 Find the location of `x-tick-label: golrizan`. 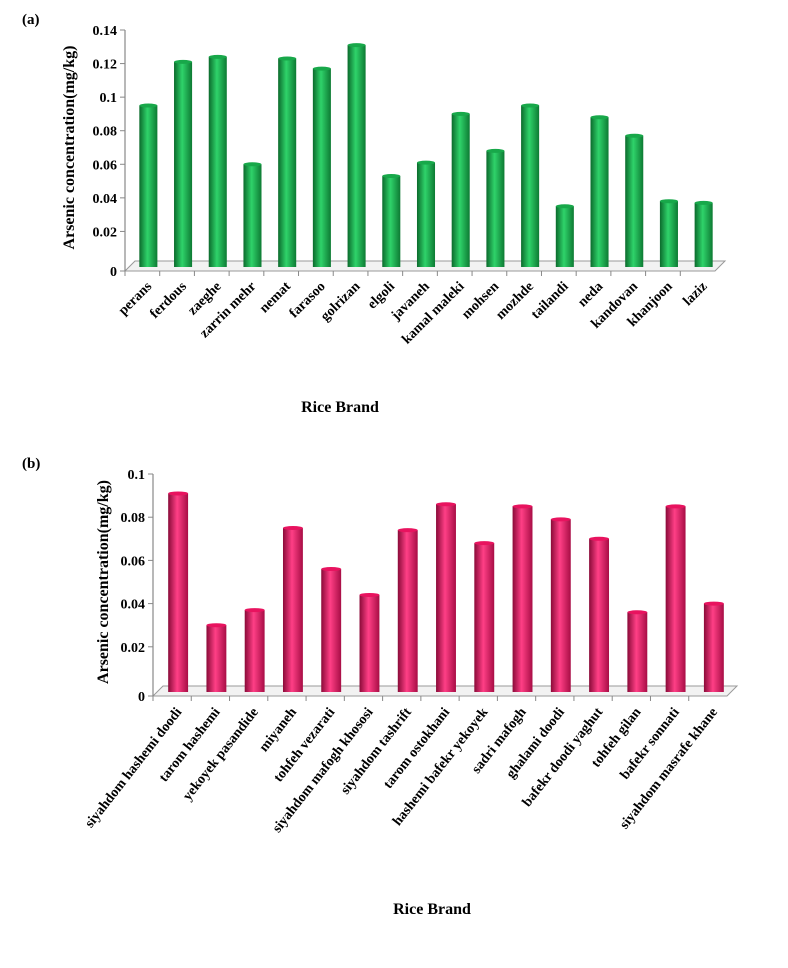

x-tick-label: golrizan is located at coordinates (340, 301).